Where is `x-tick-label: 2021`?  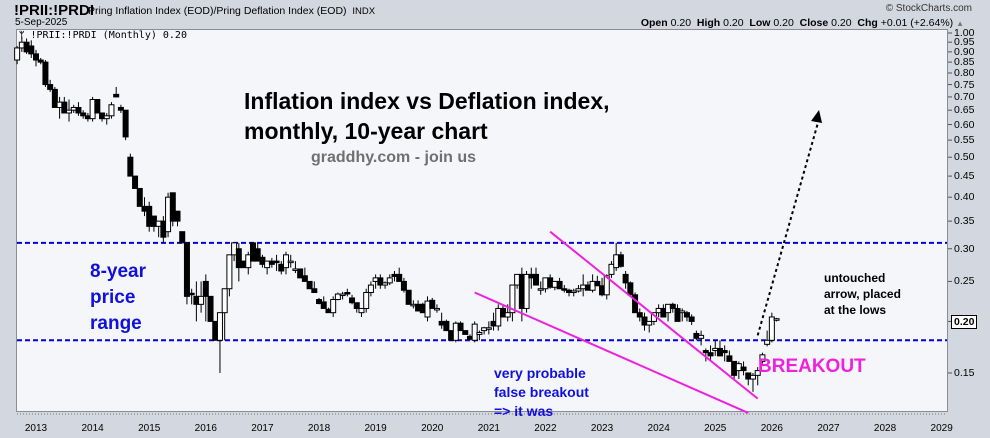 x-tick-label: 2021 is located at coordinates (488, 428).